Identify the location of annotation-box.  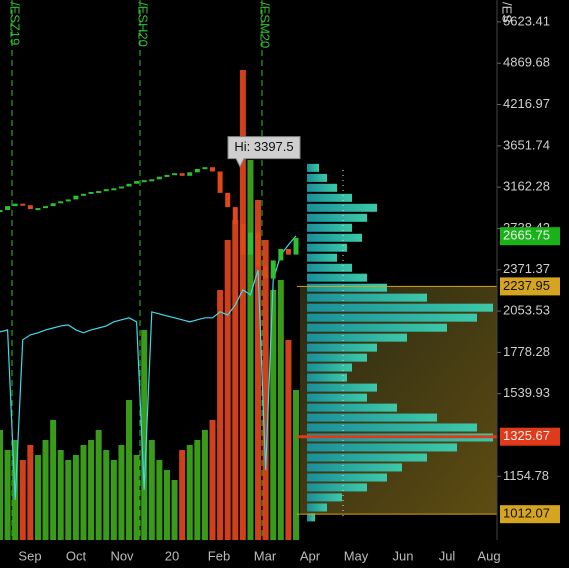
(264, 152).